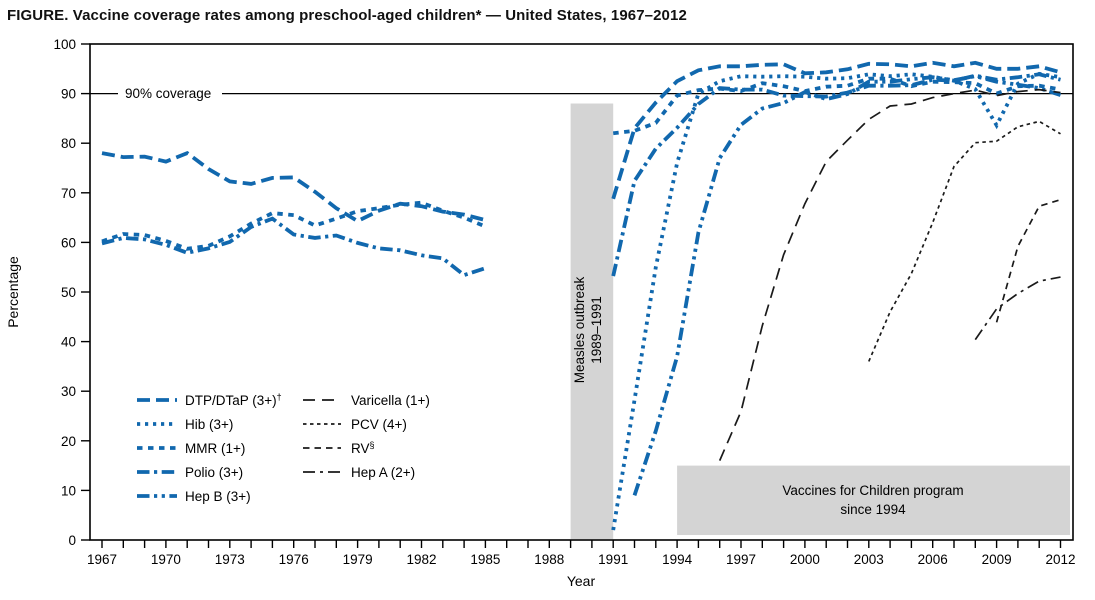  What do you see at coordinates (1060, 559) in the screenshot?
I see `x-axis-tick-label: 2012` at bounding box center [1060, 559].